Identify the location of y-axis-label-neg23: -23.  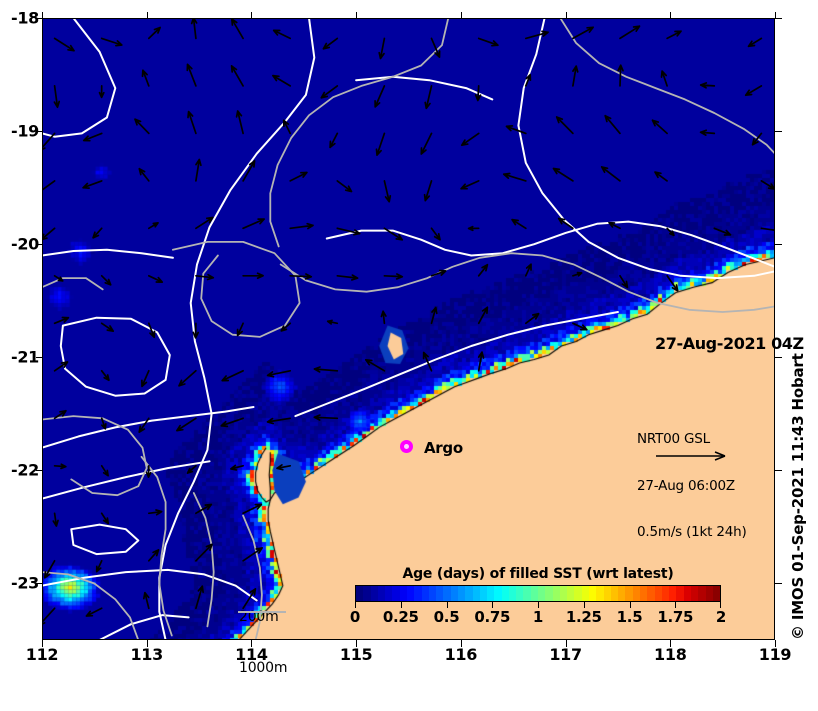
(24, 583).